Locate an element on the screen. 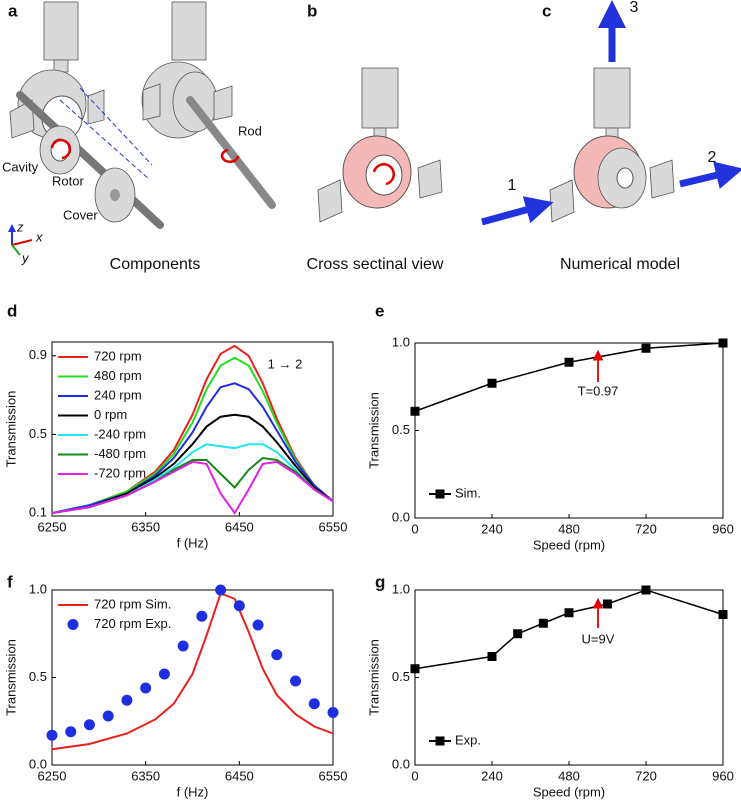 The width and height of the screenshot is (741, 806). annotation: 1 → 2 is located at coordinates (285, 363).